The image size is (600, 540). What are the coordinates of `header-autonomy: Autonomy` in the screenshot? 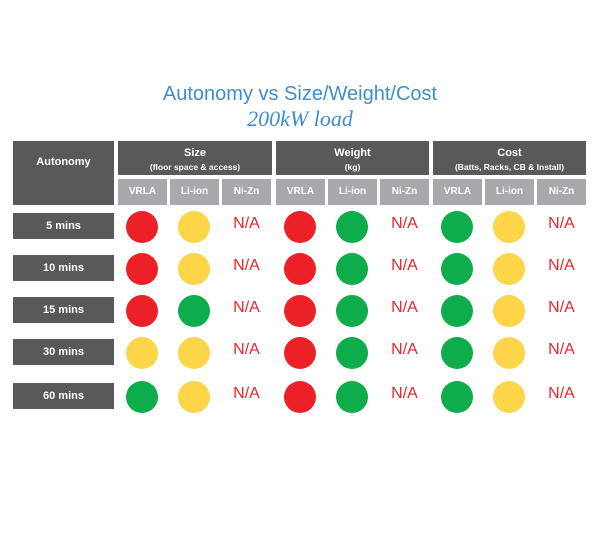 It's located at (63, 173).